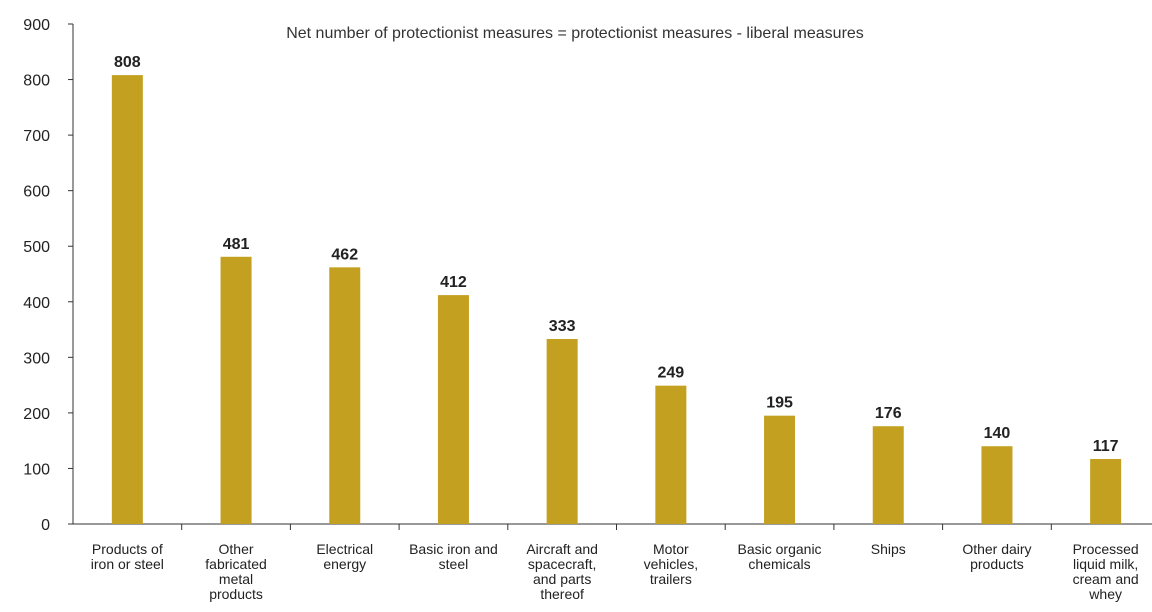 The image size is (1152, 612). What do you see at coordinates (453, 549) in the screenshot?
I see `x-tick-label-line: Basic iron and` at bounding box center [453, 549].